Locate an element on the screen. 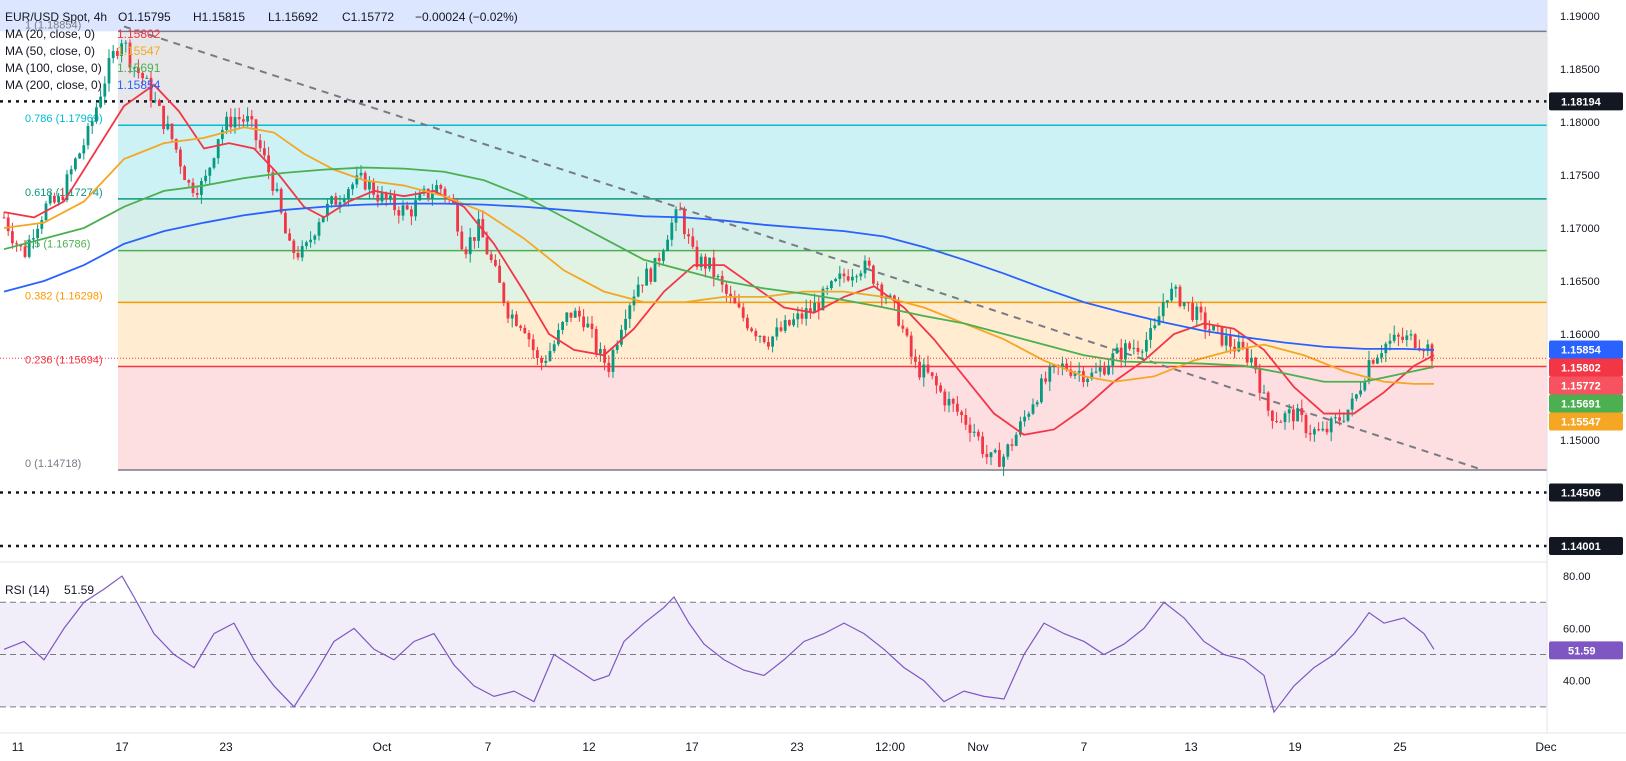 The width and height of the screenshot is (1626, 761). hline-badge-label: 1.14506 is located at coordinates (1581, 493).